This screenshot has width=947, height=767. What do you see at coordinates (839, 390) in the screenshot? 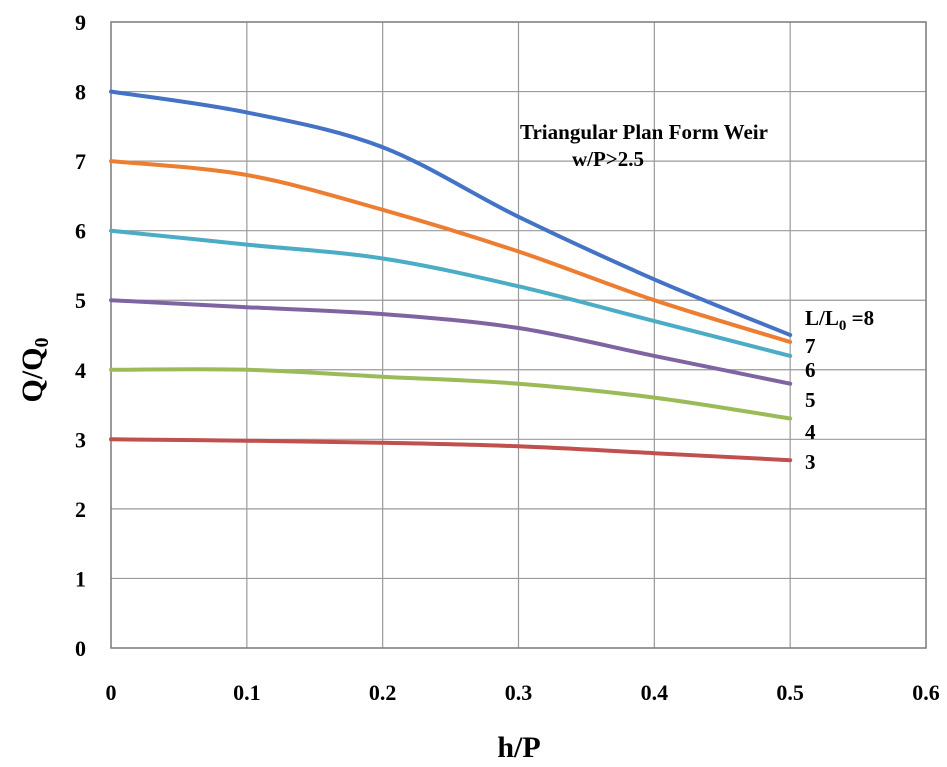
I see `end-labels: L/L0 =876 5 4 3` at bounding box center [839, 390].